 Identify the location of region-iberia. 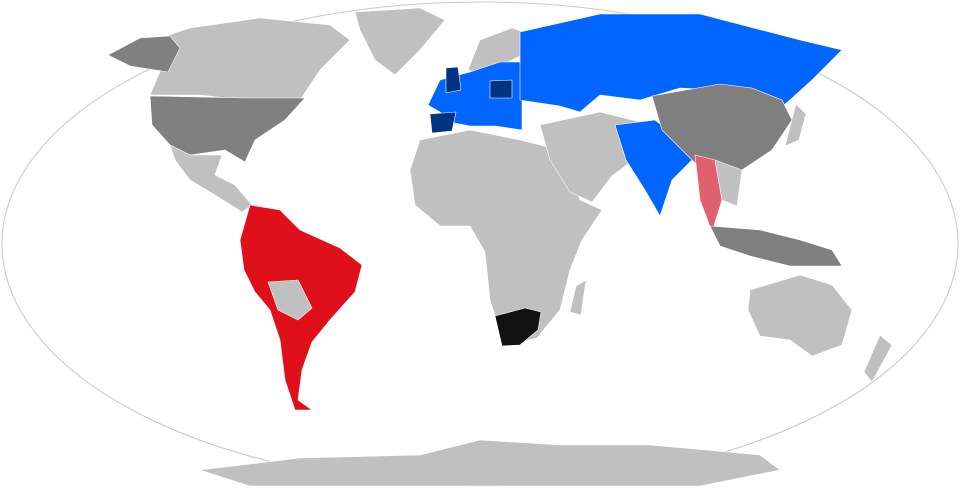
(443, 122).